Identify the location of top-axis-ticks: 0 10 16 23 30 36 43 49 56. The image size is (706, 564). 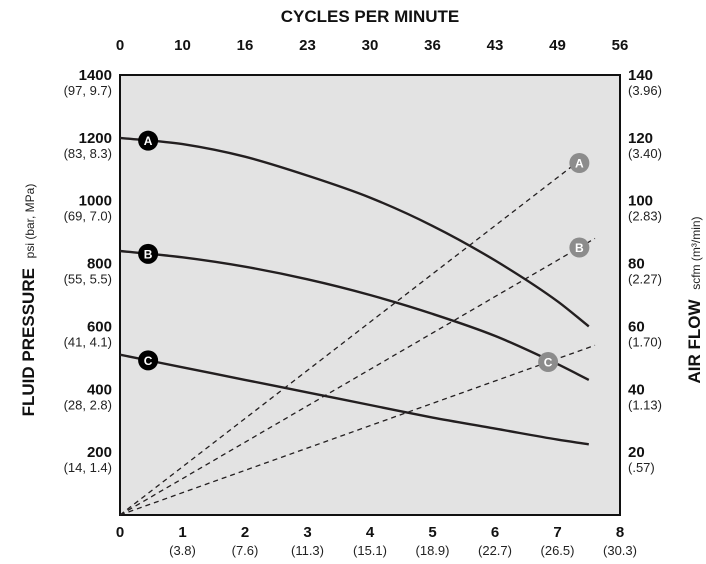
(372, 45).